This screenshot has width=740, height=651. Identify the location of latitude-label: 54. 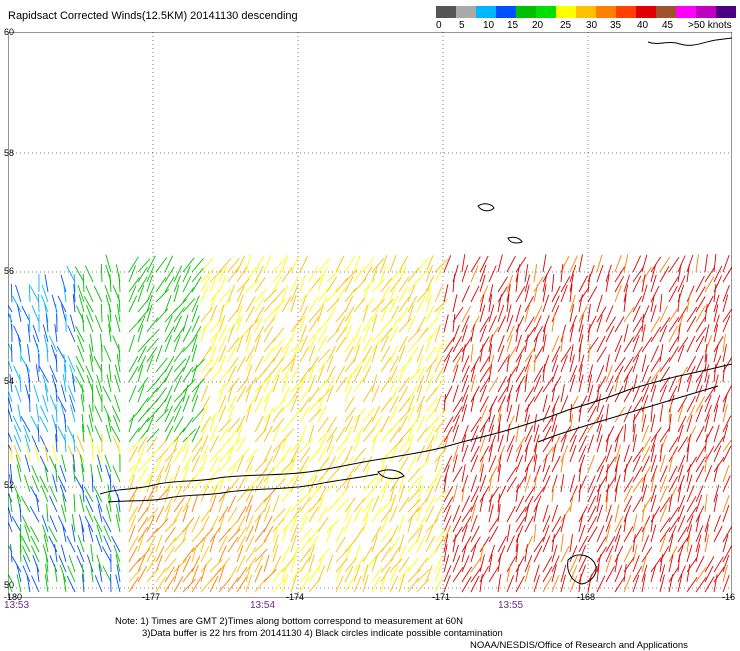
(9, 381).